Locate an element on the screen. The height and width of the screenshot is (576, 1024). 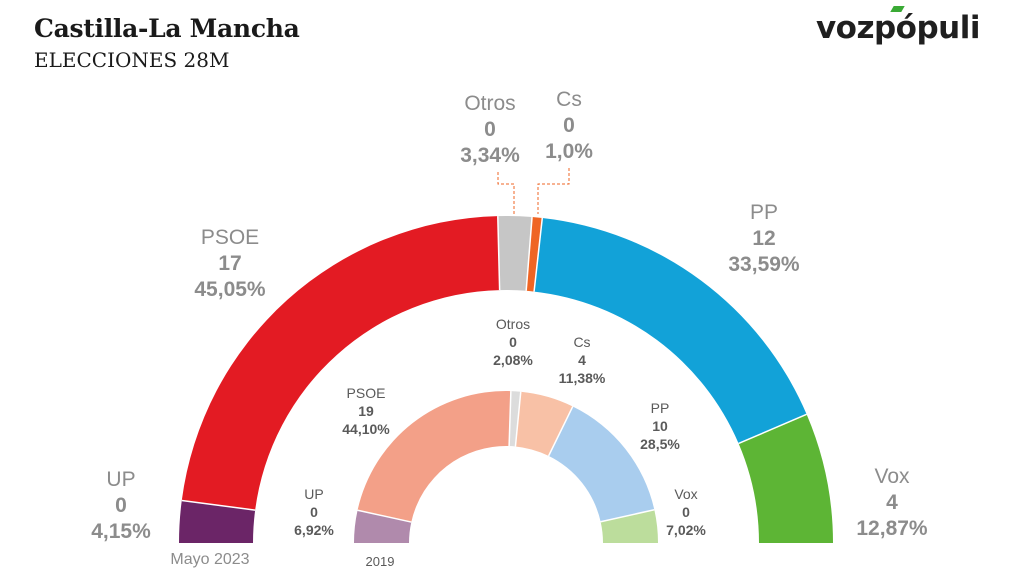
inner-label-cs-pct: 11,38% is located at coordinates (582, 378).